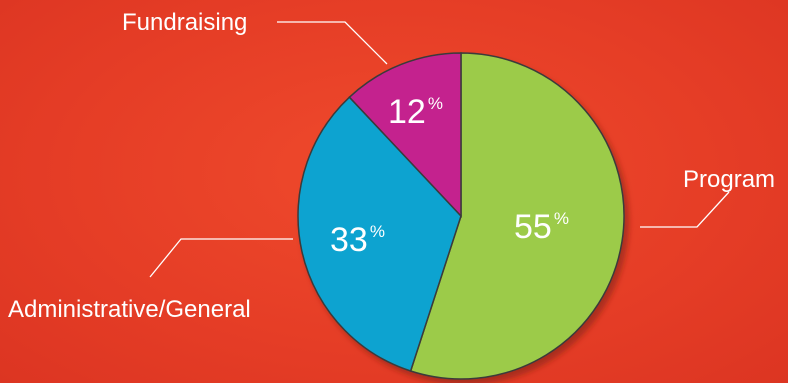 The image size is (788, 383). What do you see at coordinates (129, 309) in the screenshot?
I see `slice-category-label: Administrative/General` at bounding box center [129, 309].